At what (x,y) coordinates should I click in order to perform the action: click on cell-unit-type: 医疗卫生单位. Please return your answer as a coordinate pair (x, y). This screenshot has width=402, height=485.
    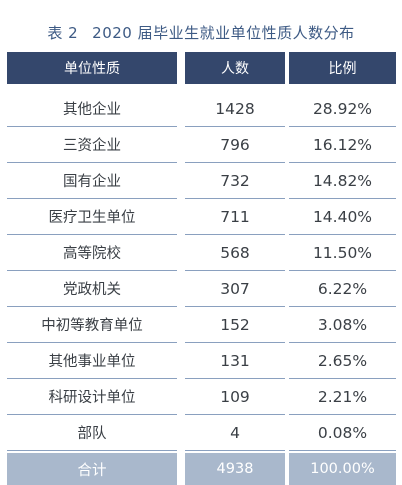
    Looking at the image, I should click on (92, 217).